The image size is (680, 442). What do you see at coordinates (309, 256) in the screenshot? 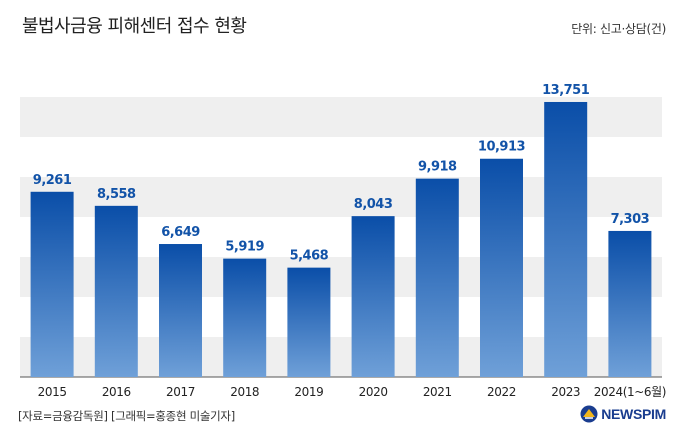
I see `value-label: 5,468` at bounding box center [309, 256].